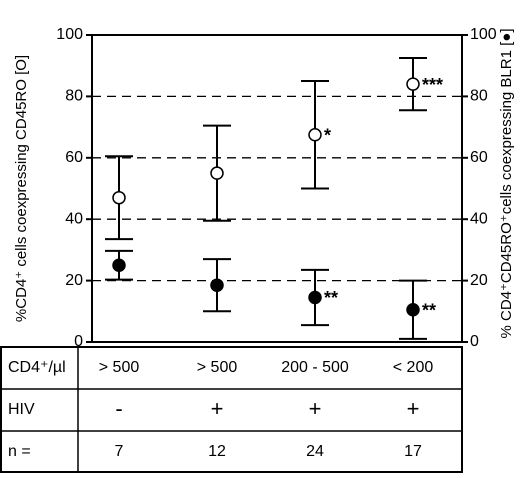  Describe the element at coordinates (432, 85) in the screenshot. I see `annotation: ***` at that location.